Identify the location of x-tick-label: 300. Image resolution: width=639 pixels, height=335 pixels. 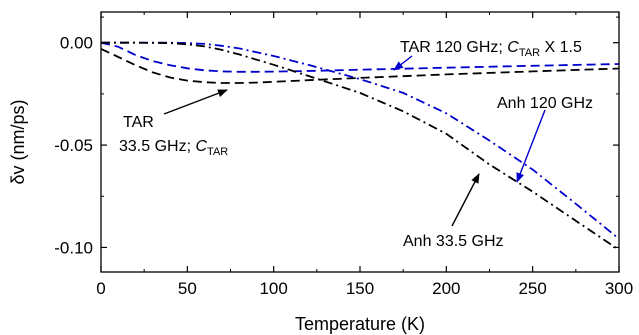
(619, 288).